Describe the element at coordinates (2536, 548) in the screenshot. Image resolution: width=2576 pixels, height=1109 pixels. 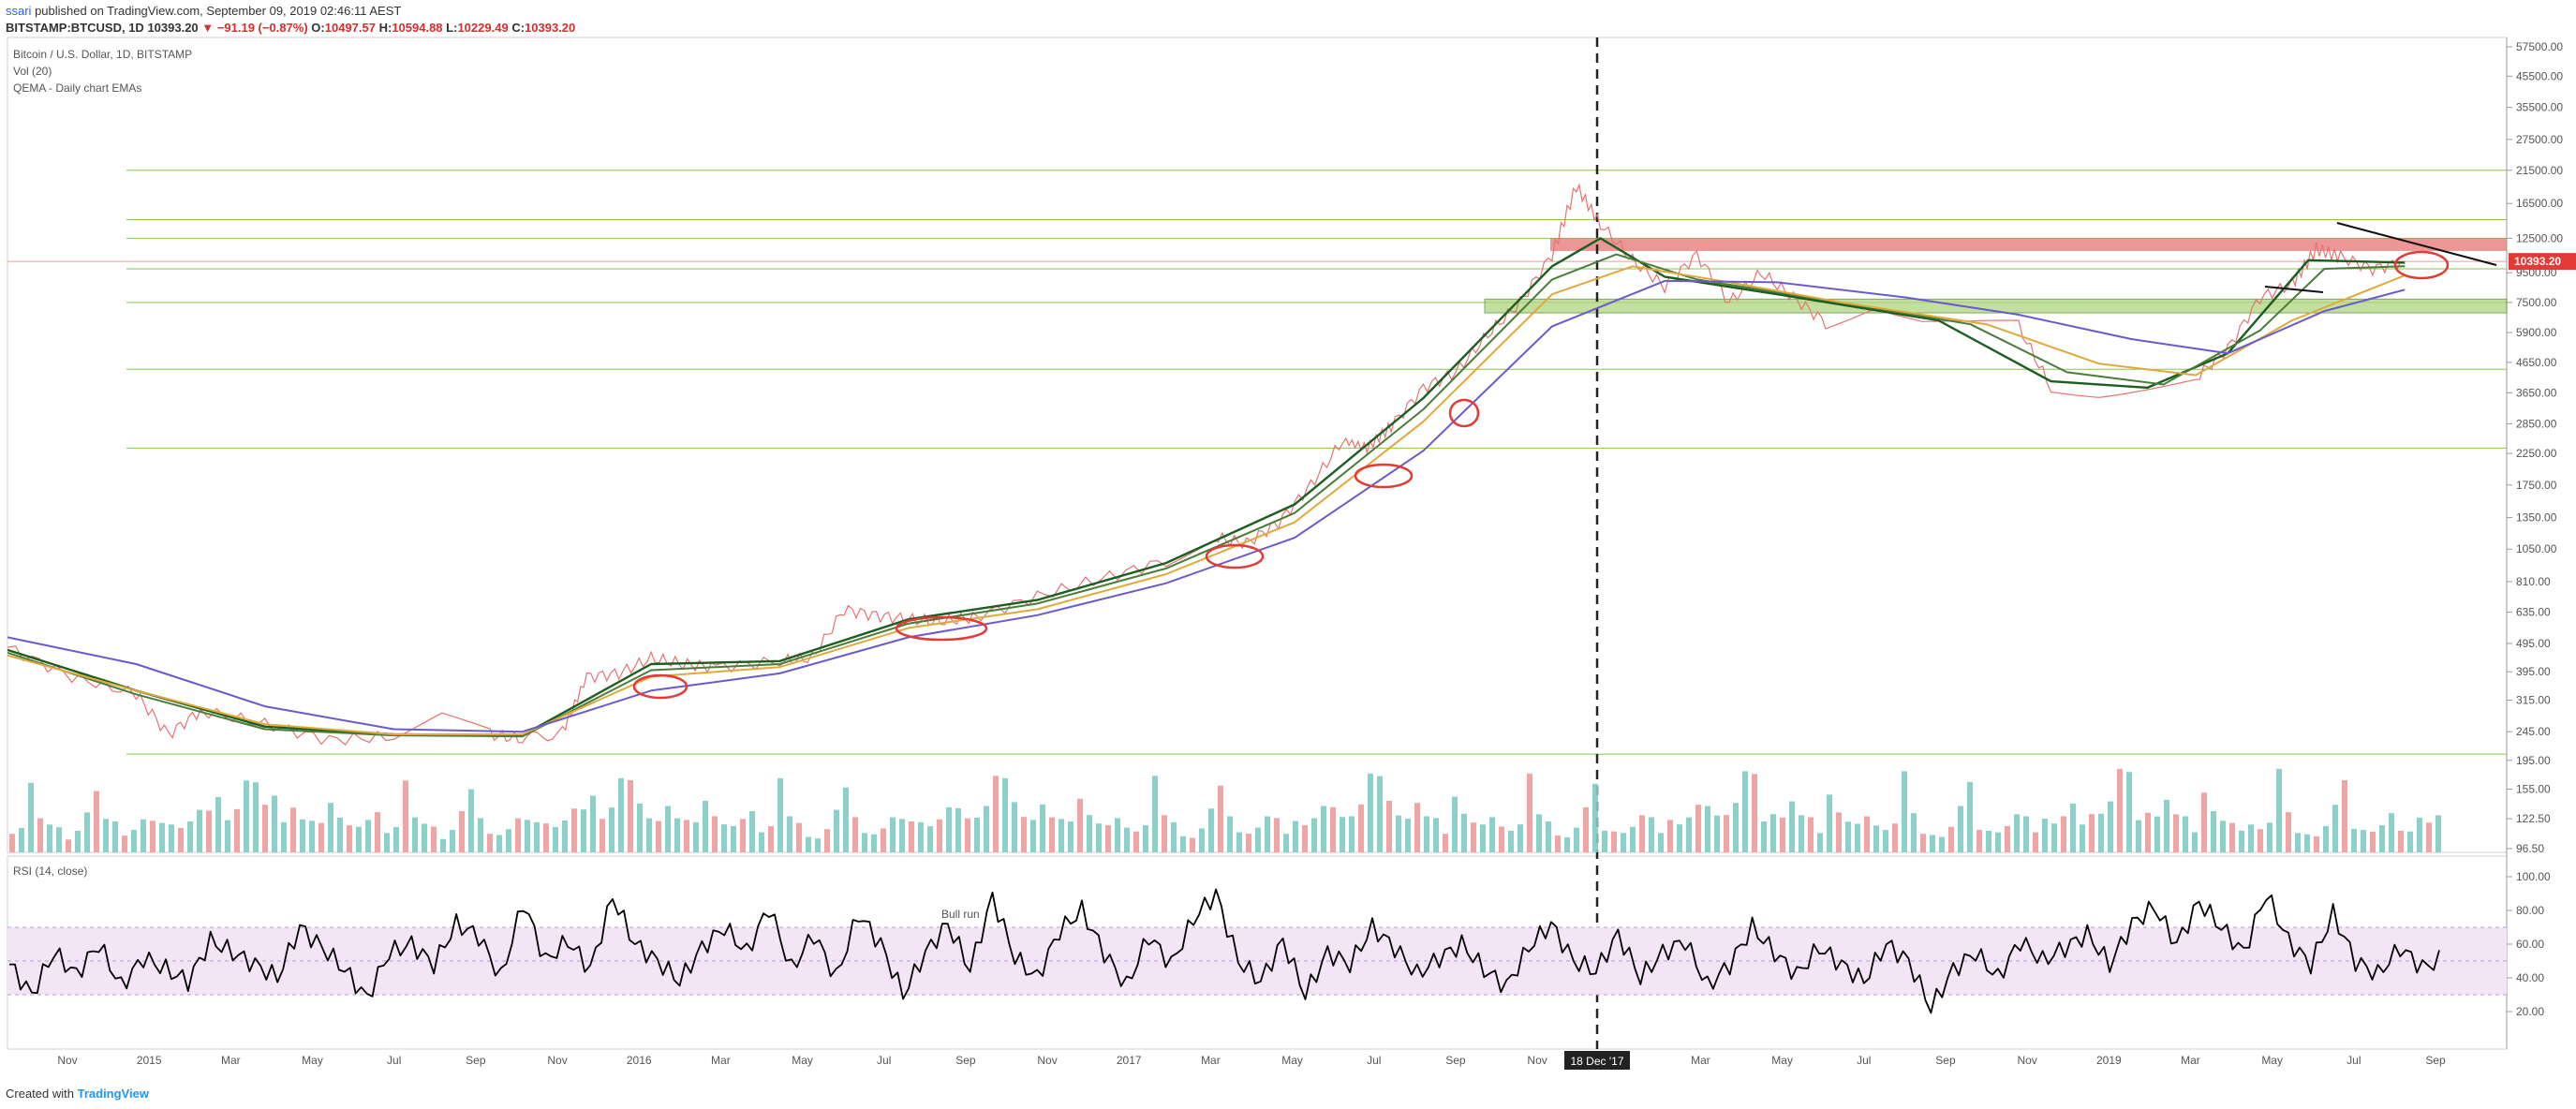
I see `price-axis-label: 1050.00` at that location.